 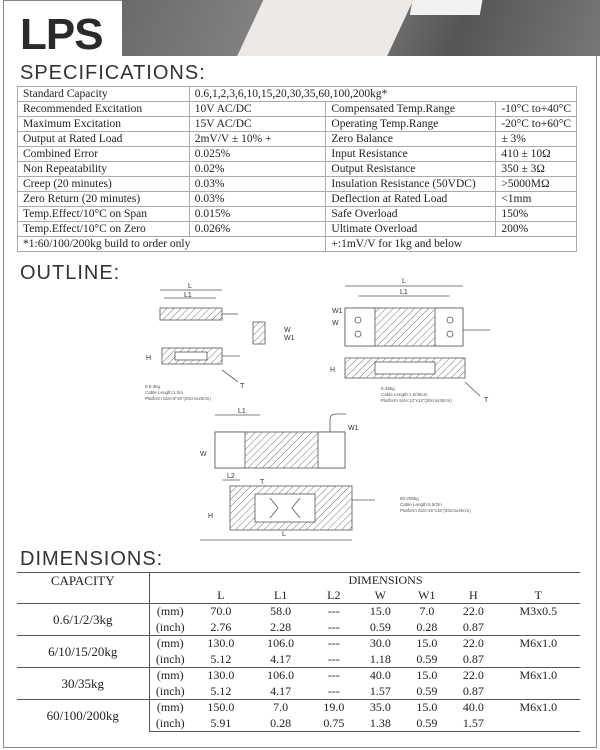 What do you see at coordinates (103, 154) in the screenshot?
I see `spec-label: Combined Error` at bounding box center [103, 154].